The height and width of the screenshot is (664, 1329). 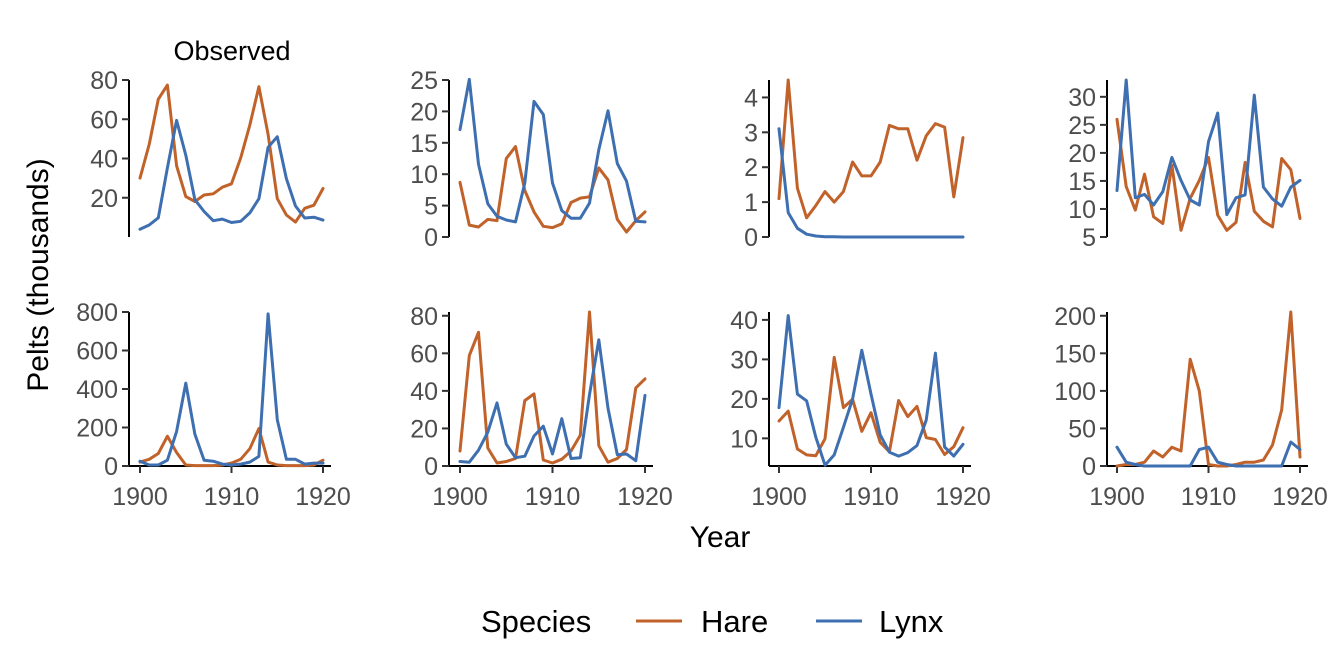 I want to click on panel-6: 0 20 40 60 80 1900 1910 1920, so click(x=541, y=407).